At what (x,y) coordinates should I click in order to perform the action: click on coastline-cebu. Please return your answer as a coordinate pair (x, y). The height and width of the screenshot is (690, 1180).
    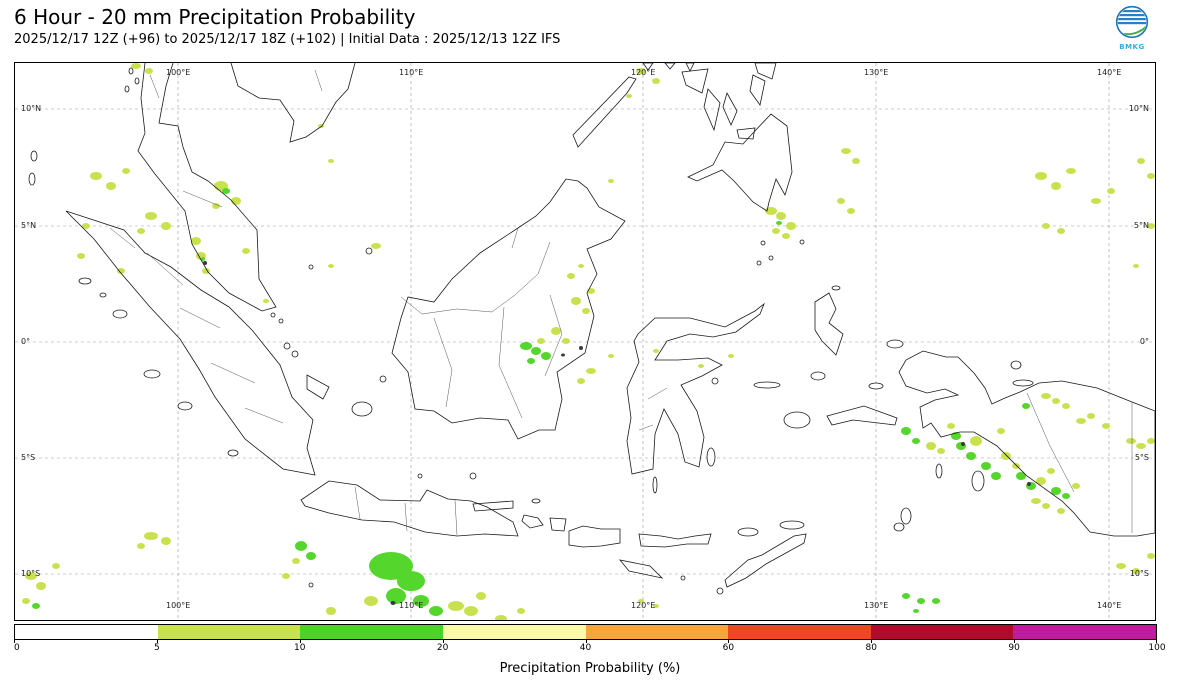
    Looking at the image, I should click on (730, 108).